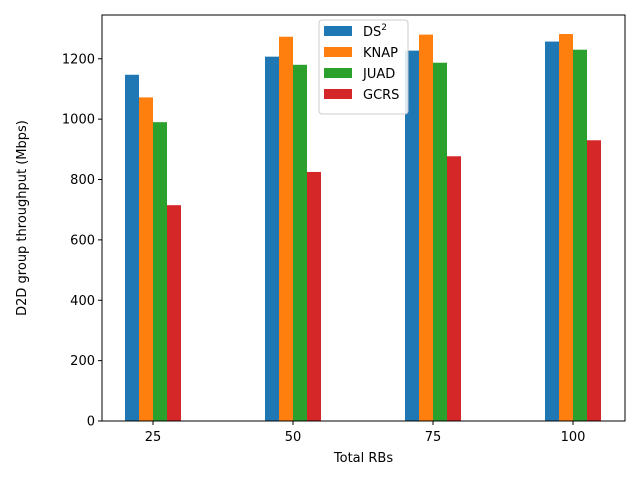  What do you see at coordinates (381, 95) in the screenshot?
I see `legend-label-gcrs: GCRS` at bounding box center [381, 95].